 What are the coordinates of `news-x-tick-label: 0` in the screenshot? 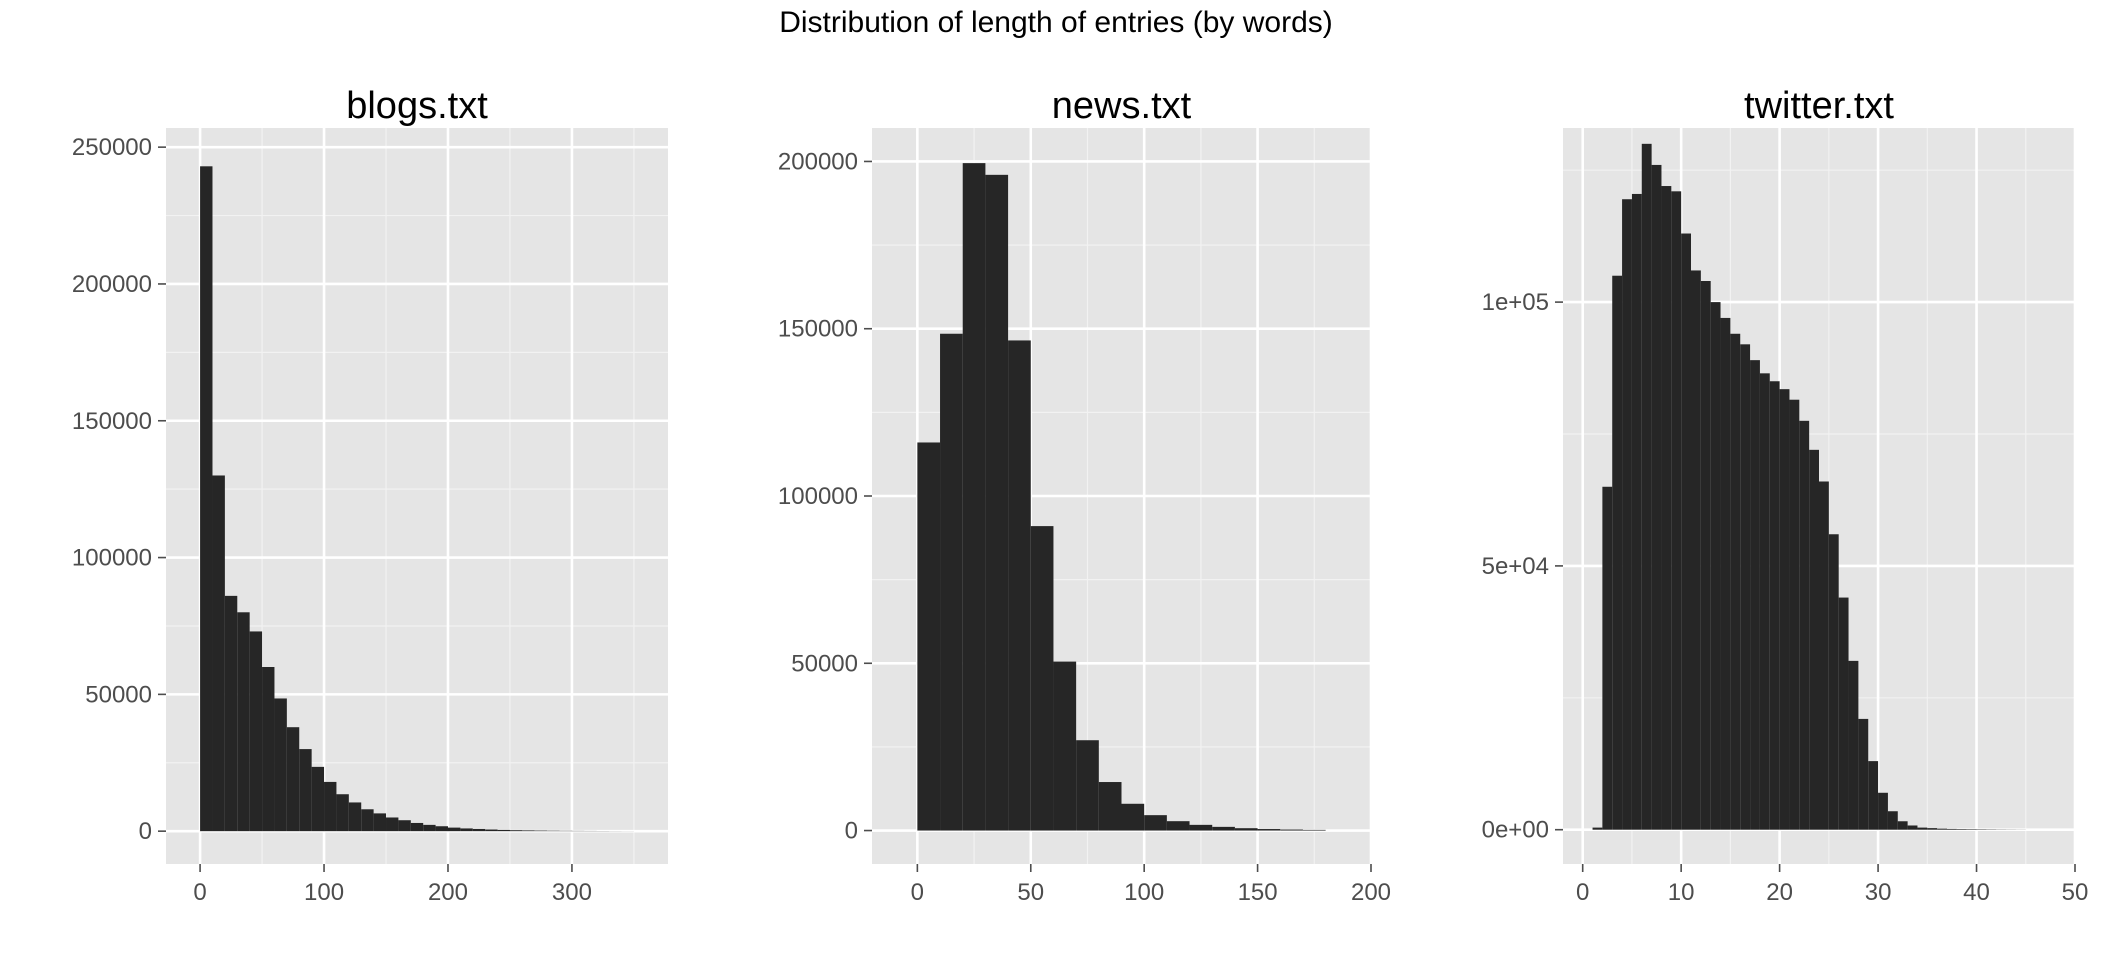 It's located at (917, 892).